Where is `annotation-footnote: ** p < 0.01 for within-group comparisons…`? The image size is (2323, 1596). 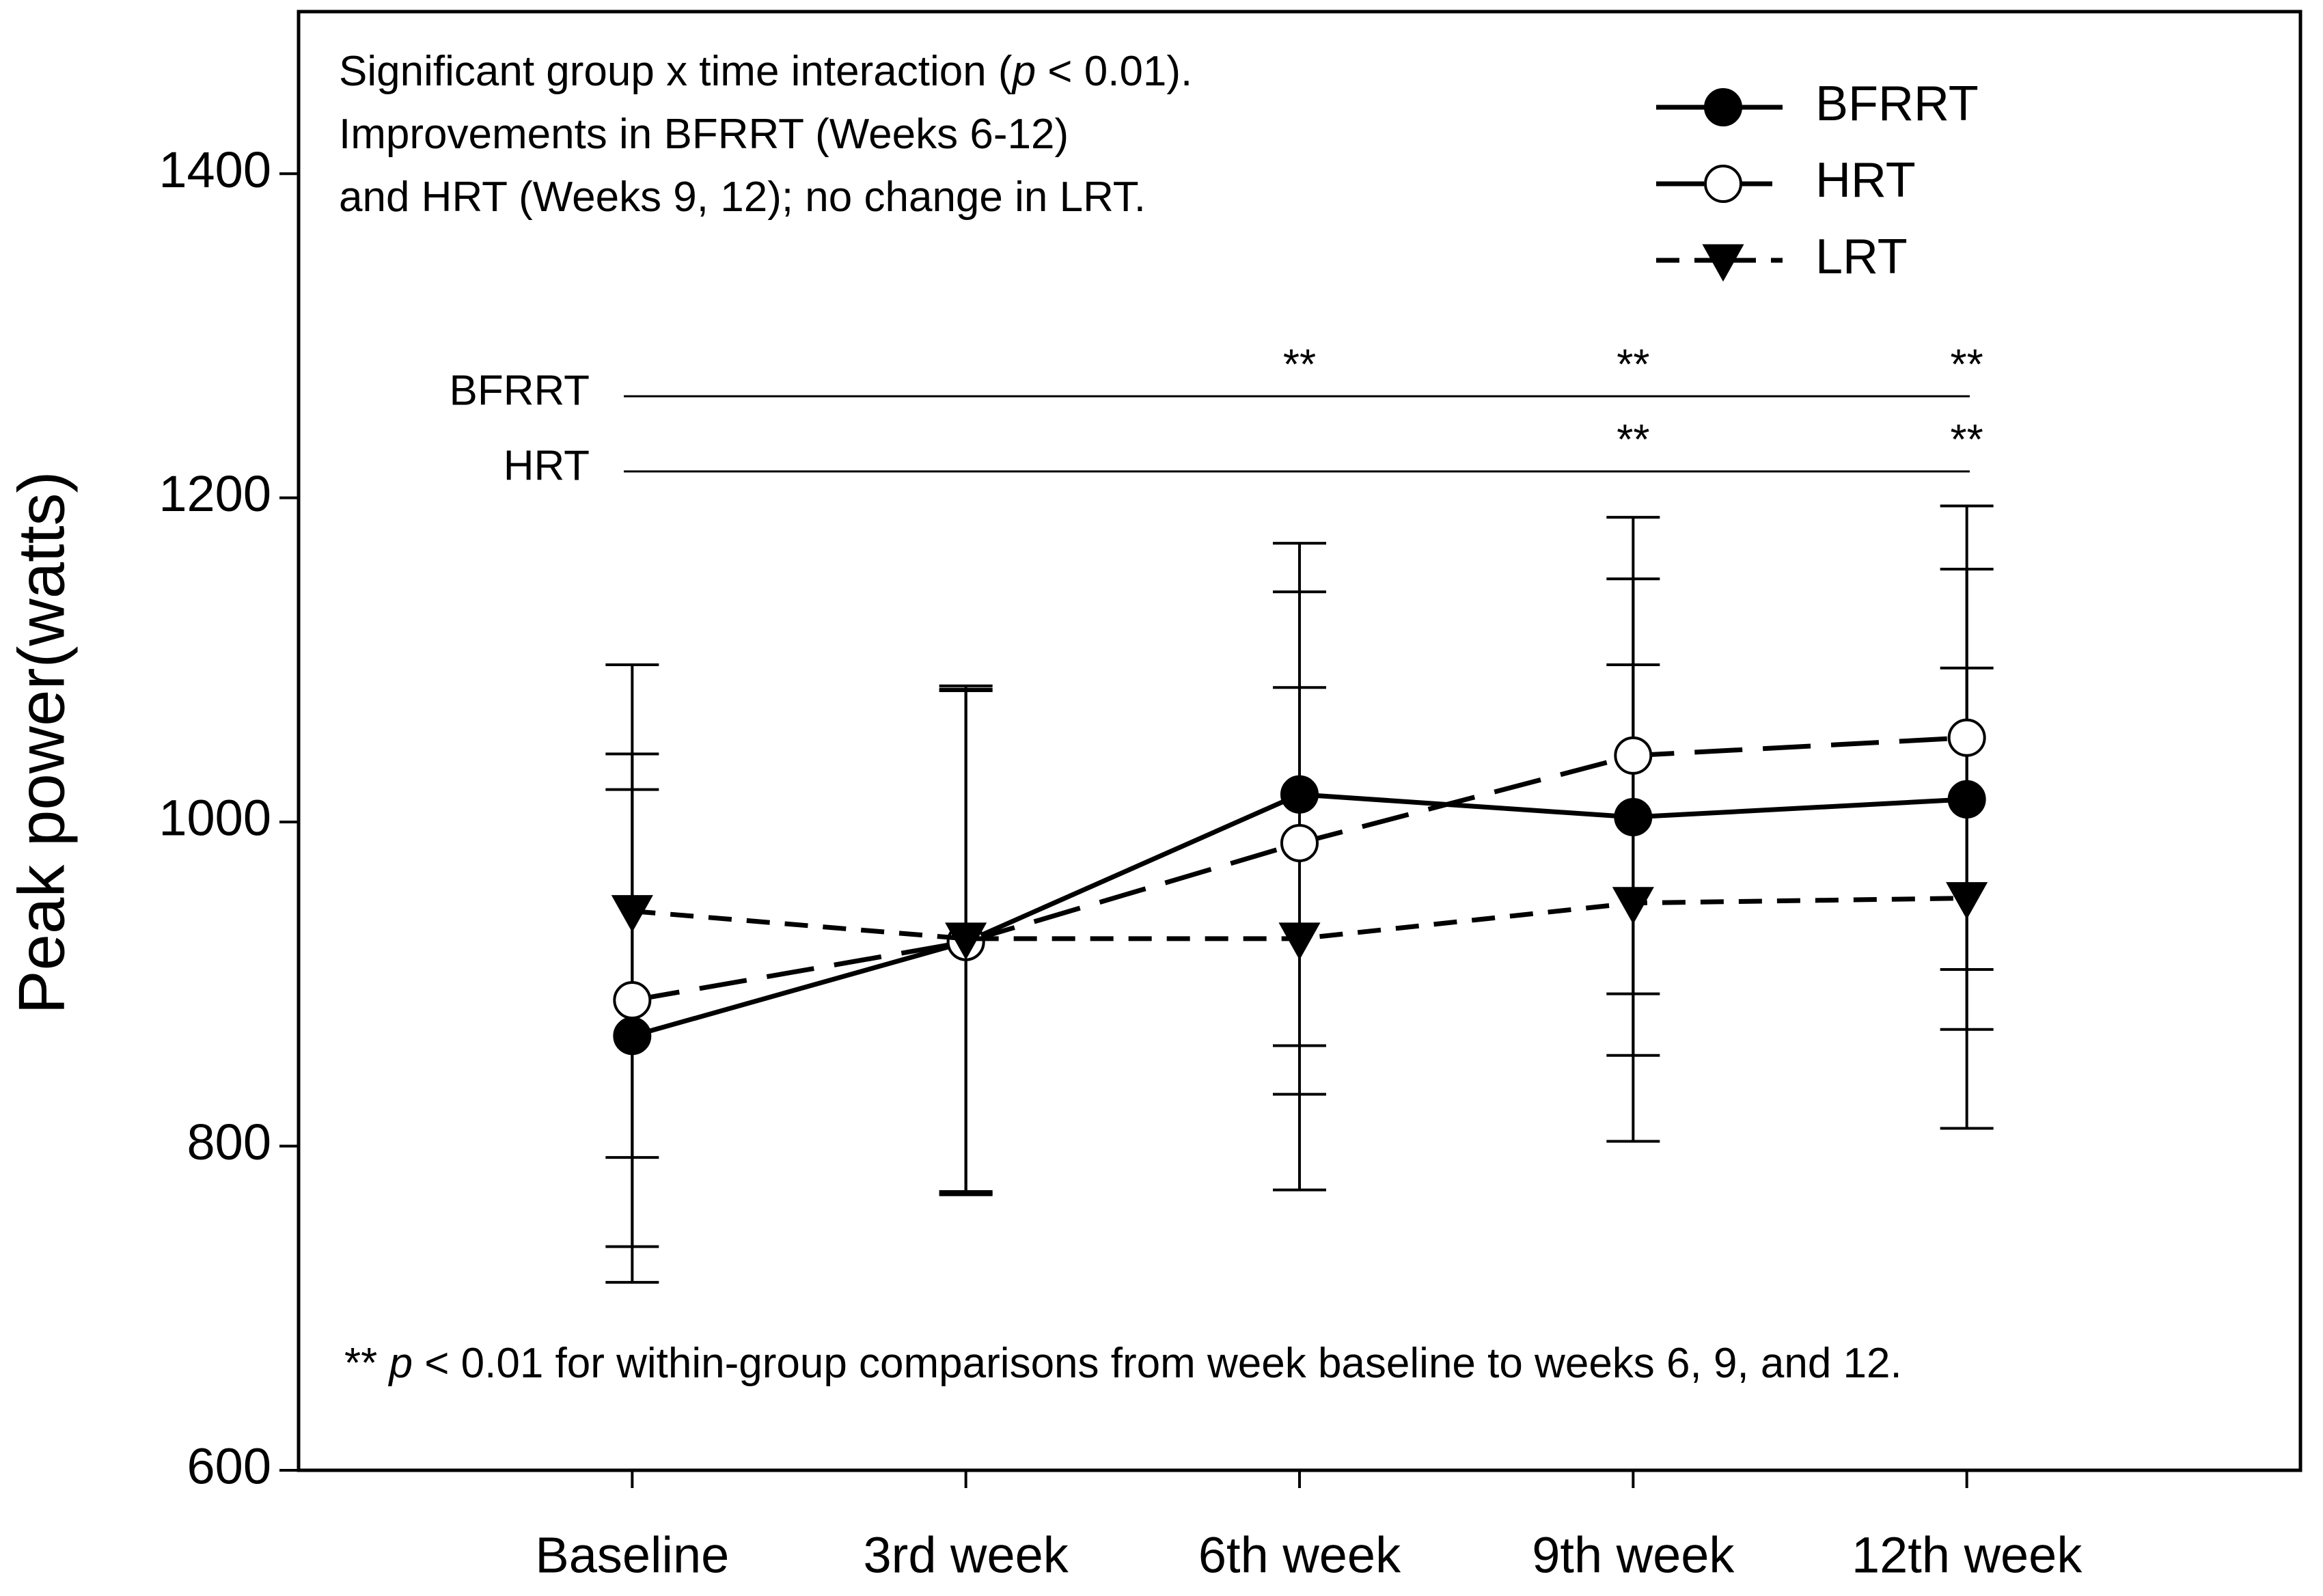 annotation-footnote: ** p < 0.01 for within-group comparisons… is located at coordinates (1123, 1363).